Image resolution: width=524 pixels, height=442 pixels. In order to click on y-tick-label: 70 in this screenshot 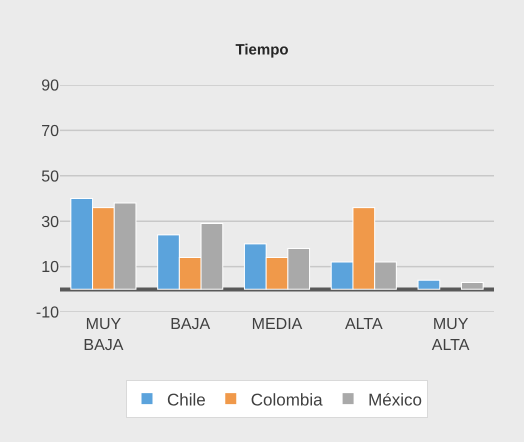, I will do `click(50, 131)`.